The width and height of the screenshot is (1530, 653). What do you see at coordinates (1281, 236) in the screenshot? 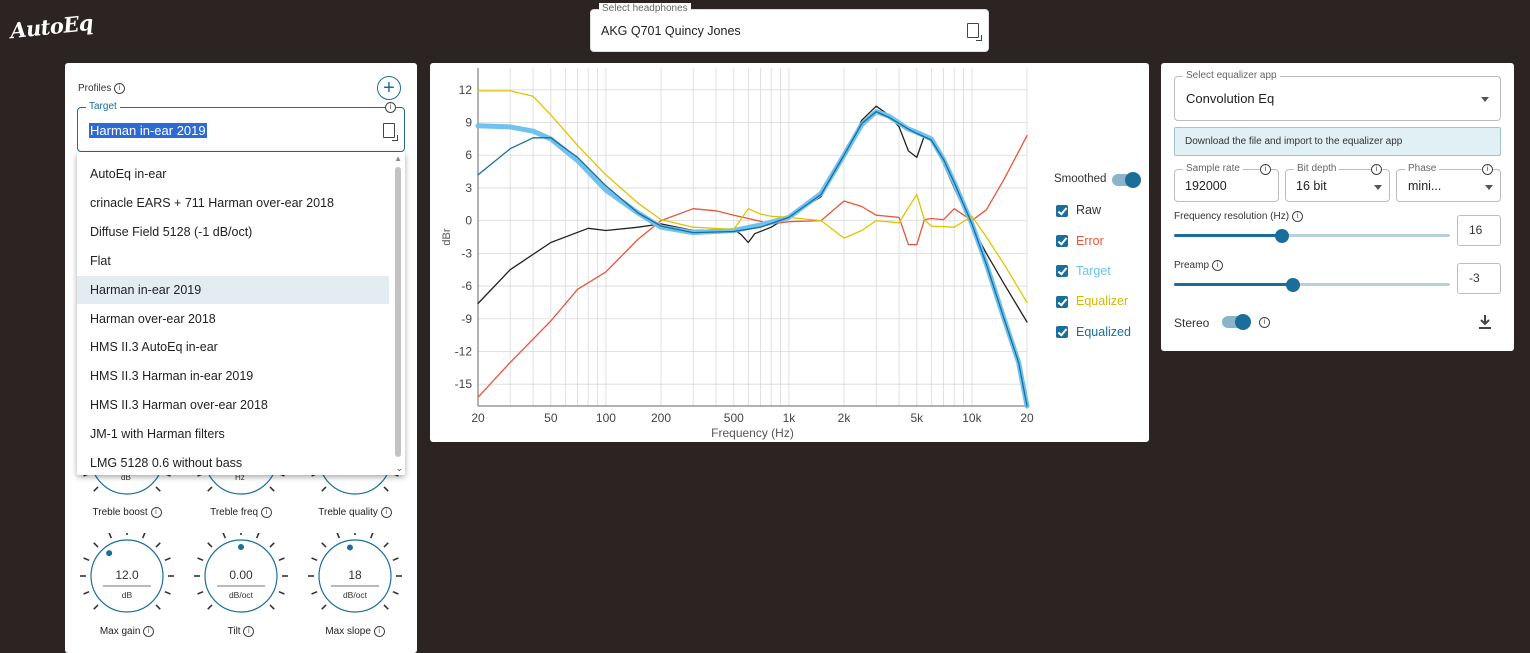
I see `frequency-resolution-thumb` at bounding box center [1281, 236].